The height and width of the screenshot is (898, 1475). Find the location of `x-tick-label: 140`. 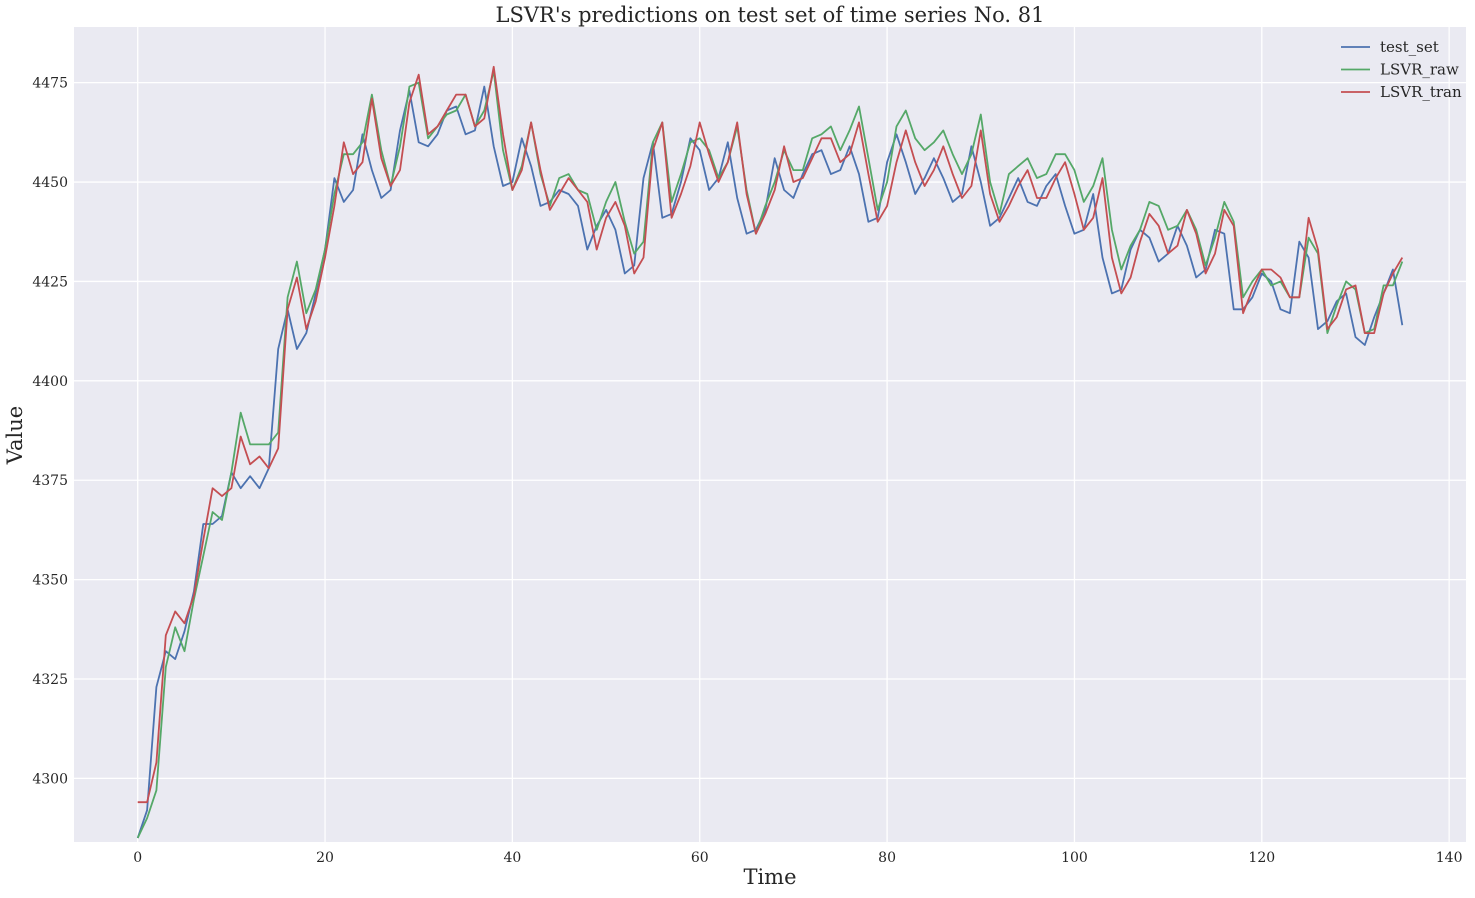

x-tick-label: 140 is located at coordinates (1449, 858).